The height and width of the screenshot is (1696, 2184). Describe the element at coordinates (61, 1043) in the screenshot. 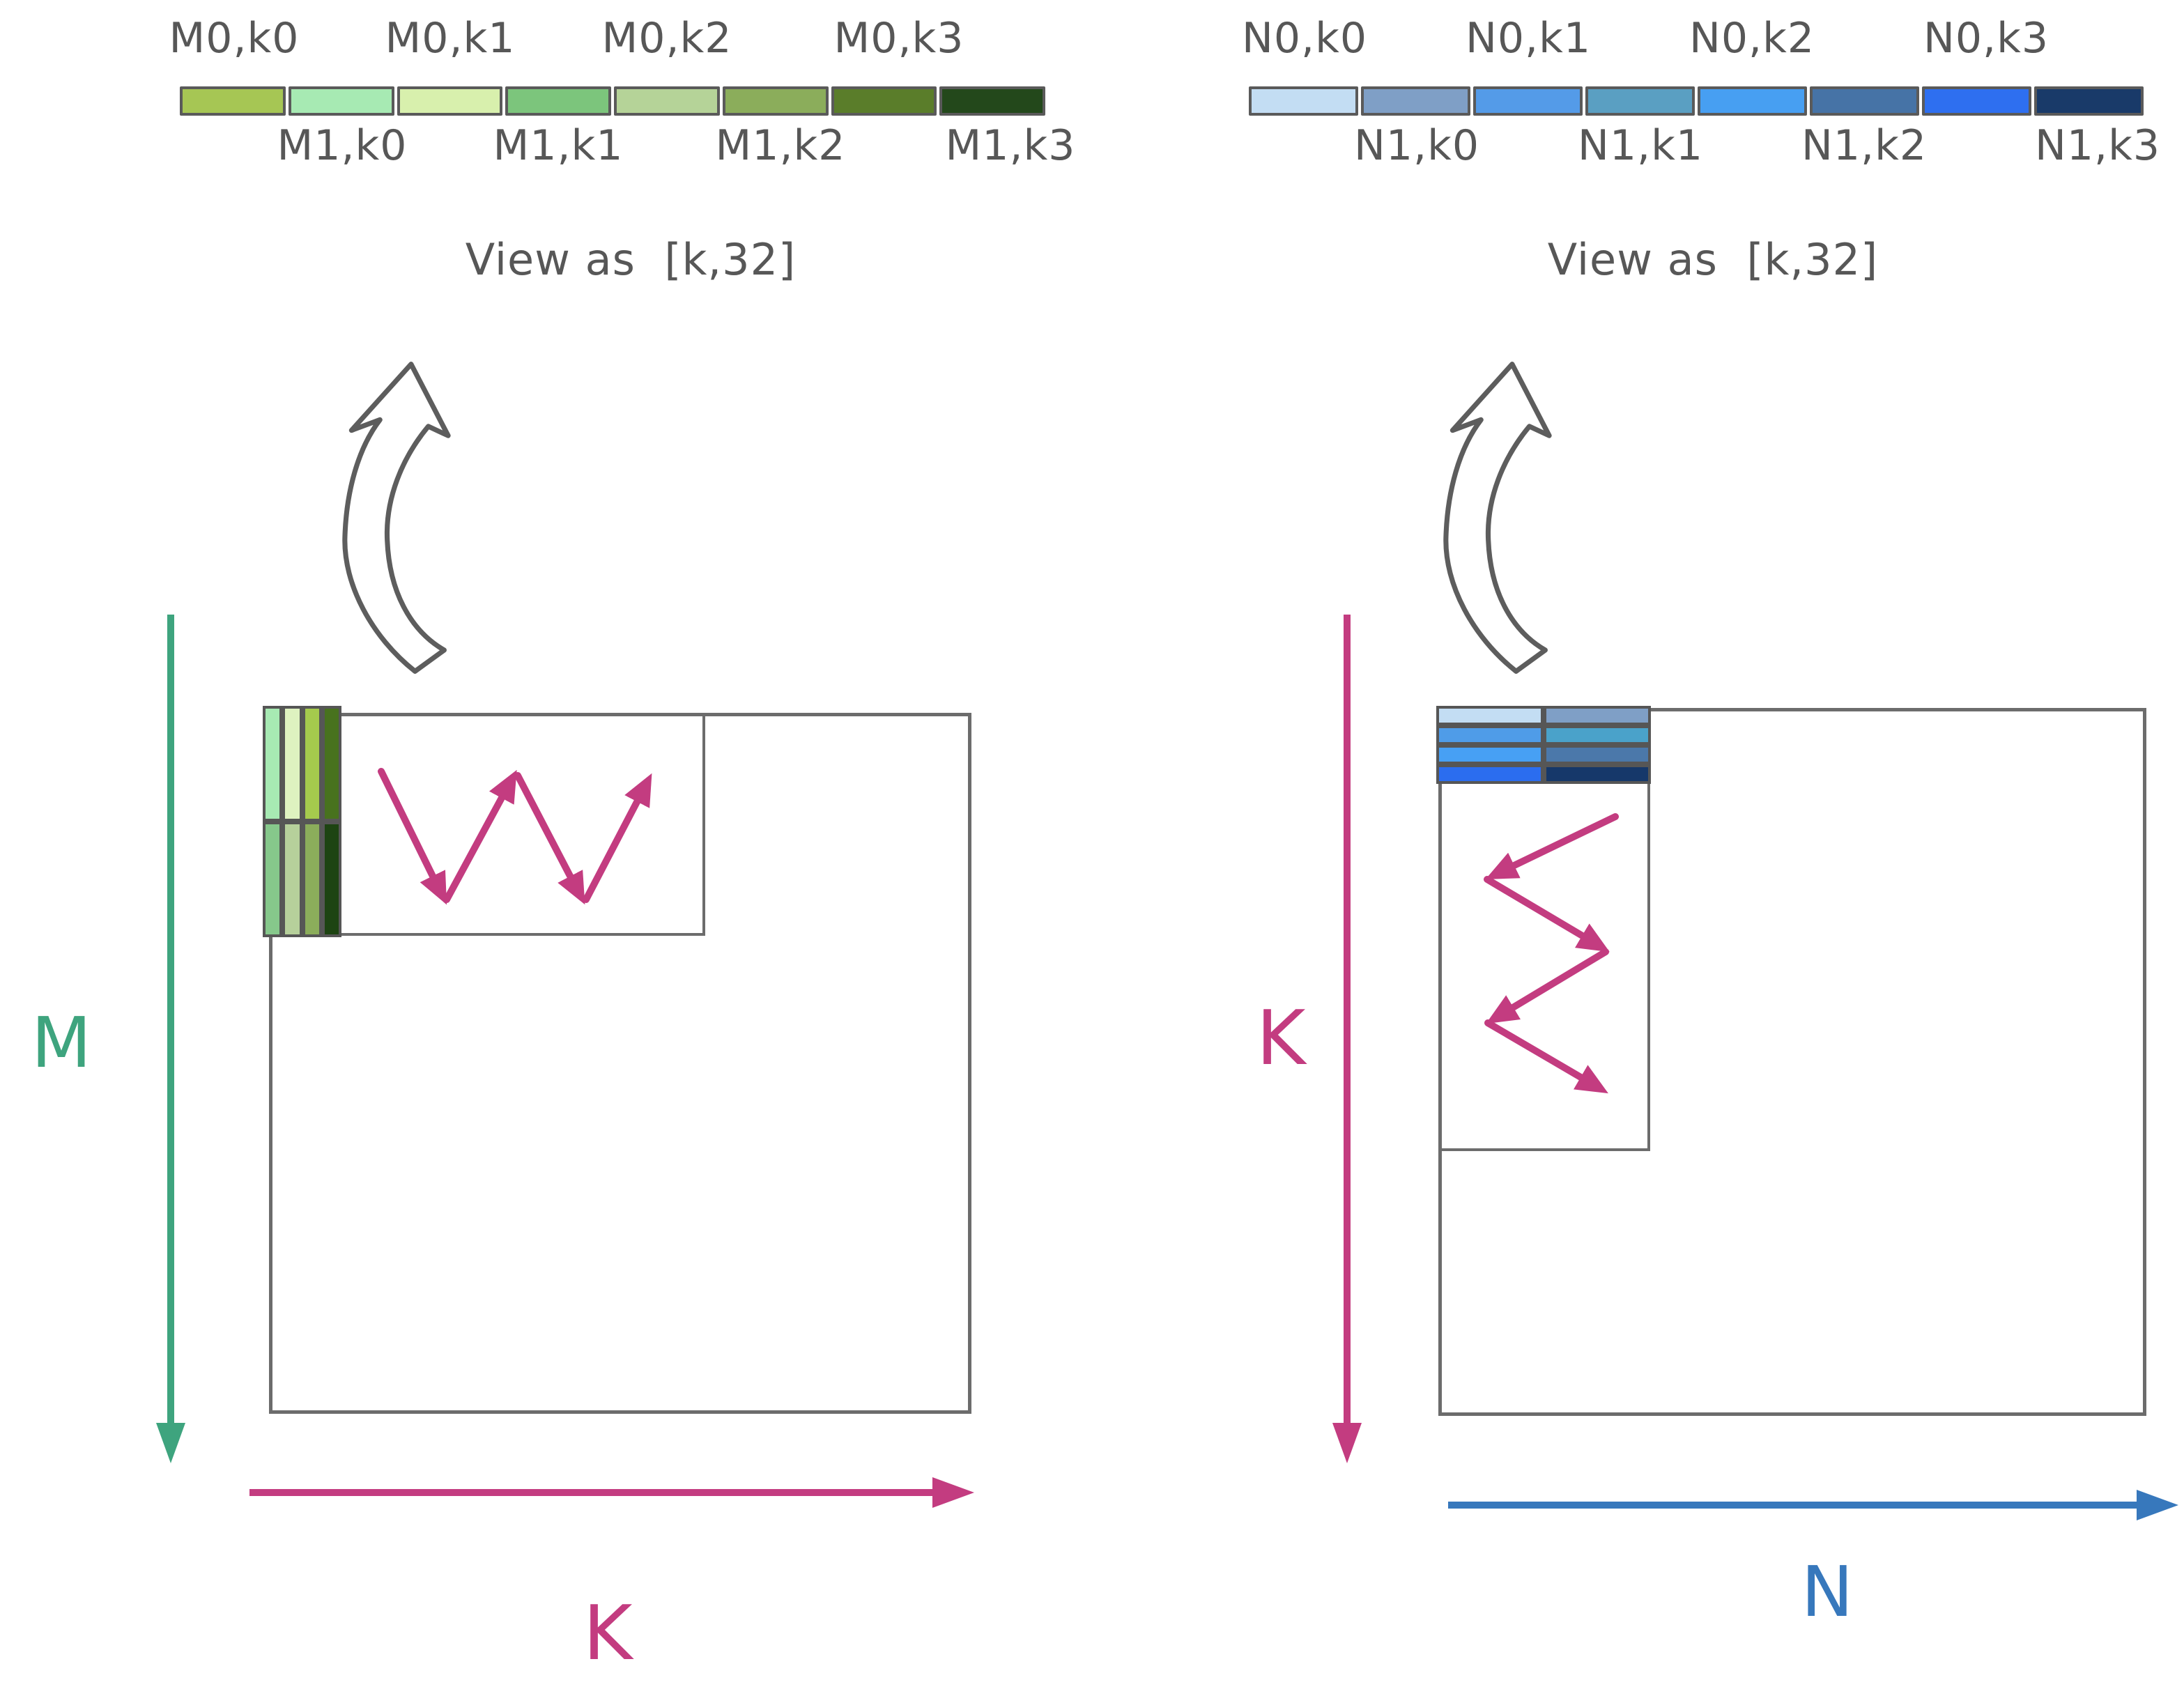

I see `a-y-axis-label: M` at that location.